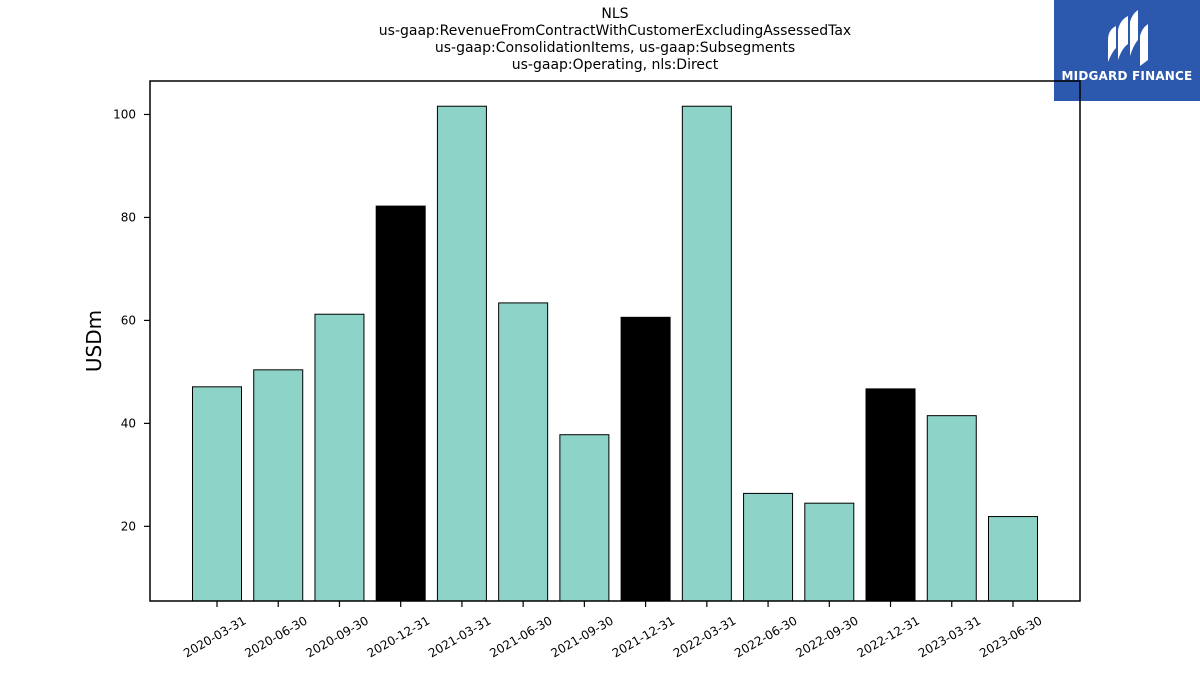 This screenshot has width=1200, height=675. What do you see at coordinates (1128, 38) in the screenshot?
I see `midgard-logo-icon` at bounding box center [1128, 38].